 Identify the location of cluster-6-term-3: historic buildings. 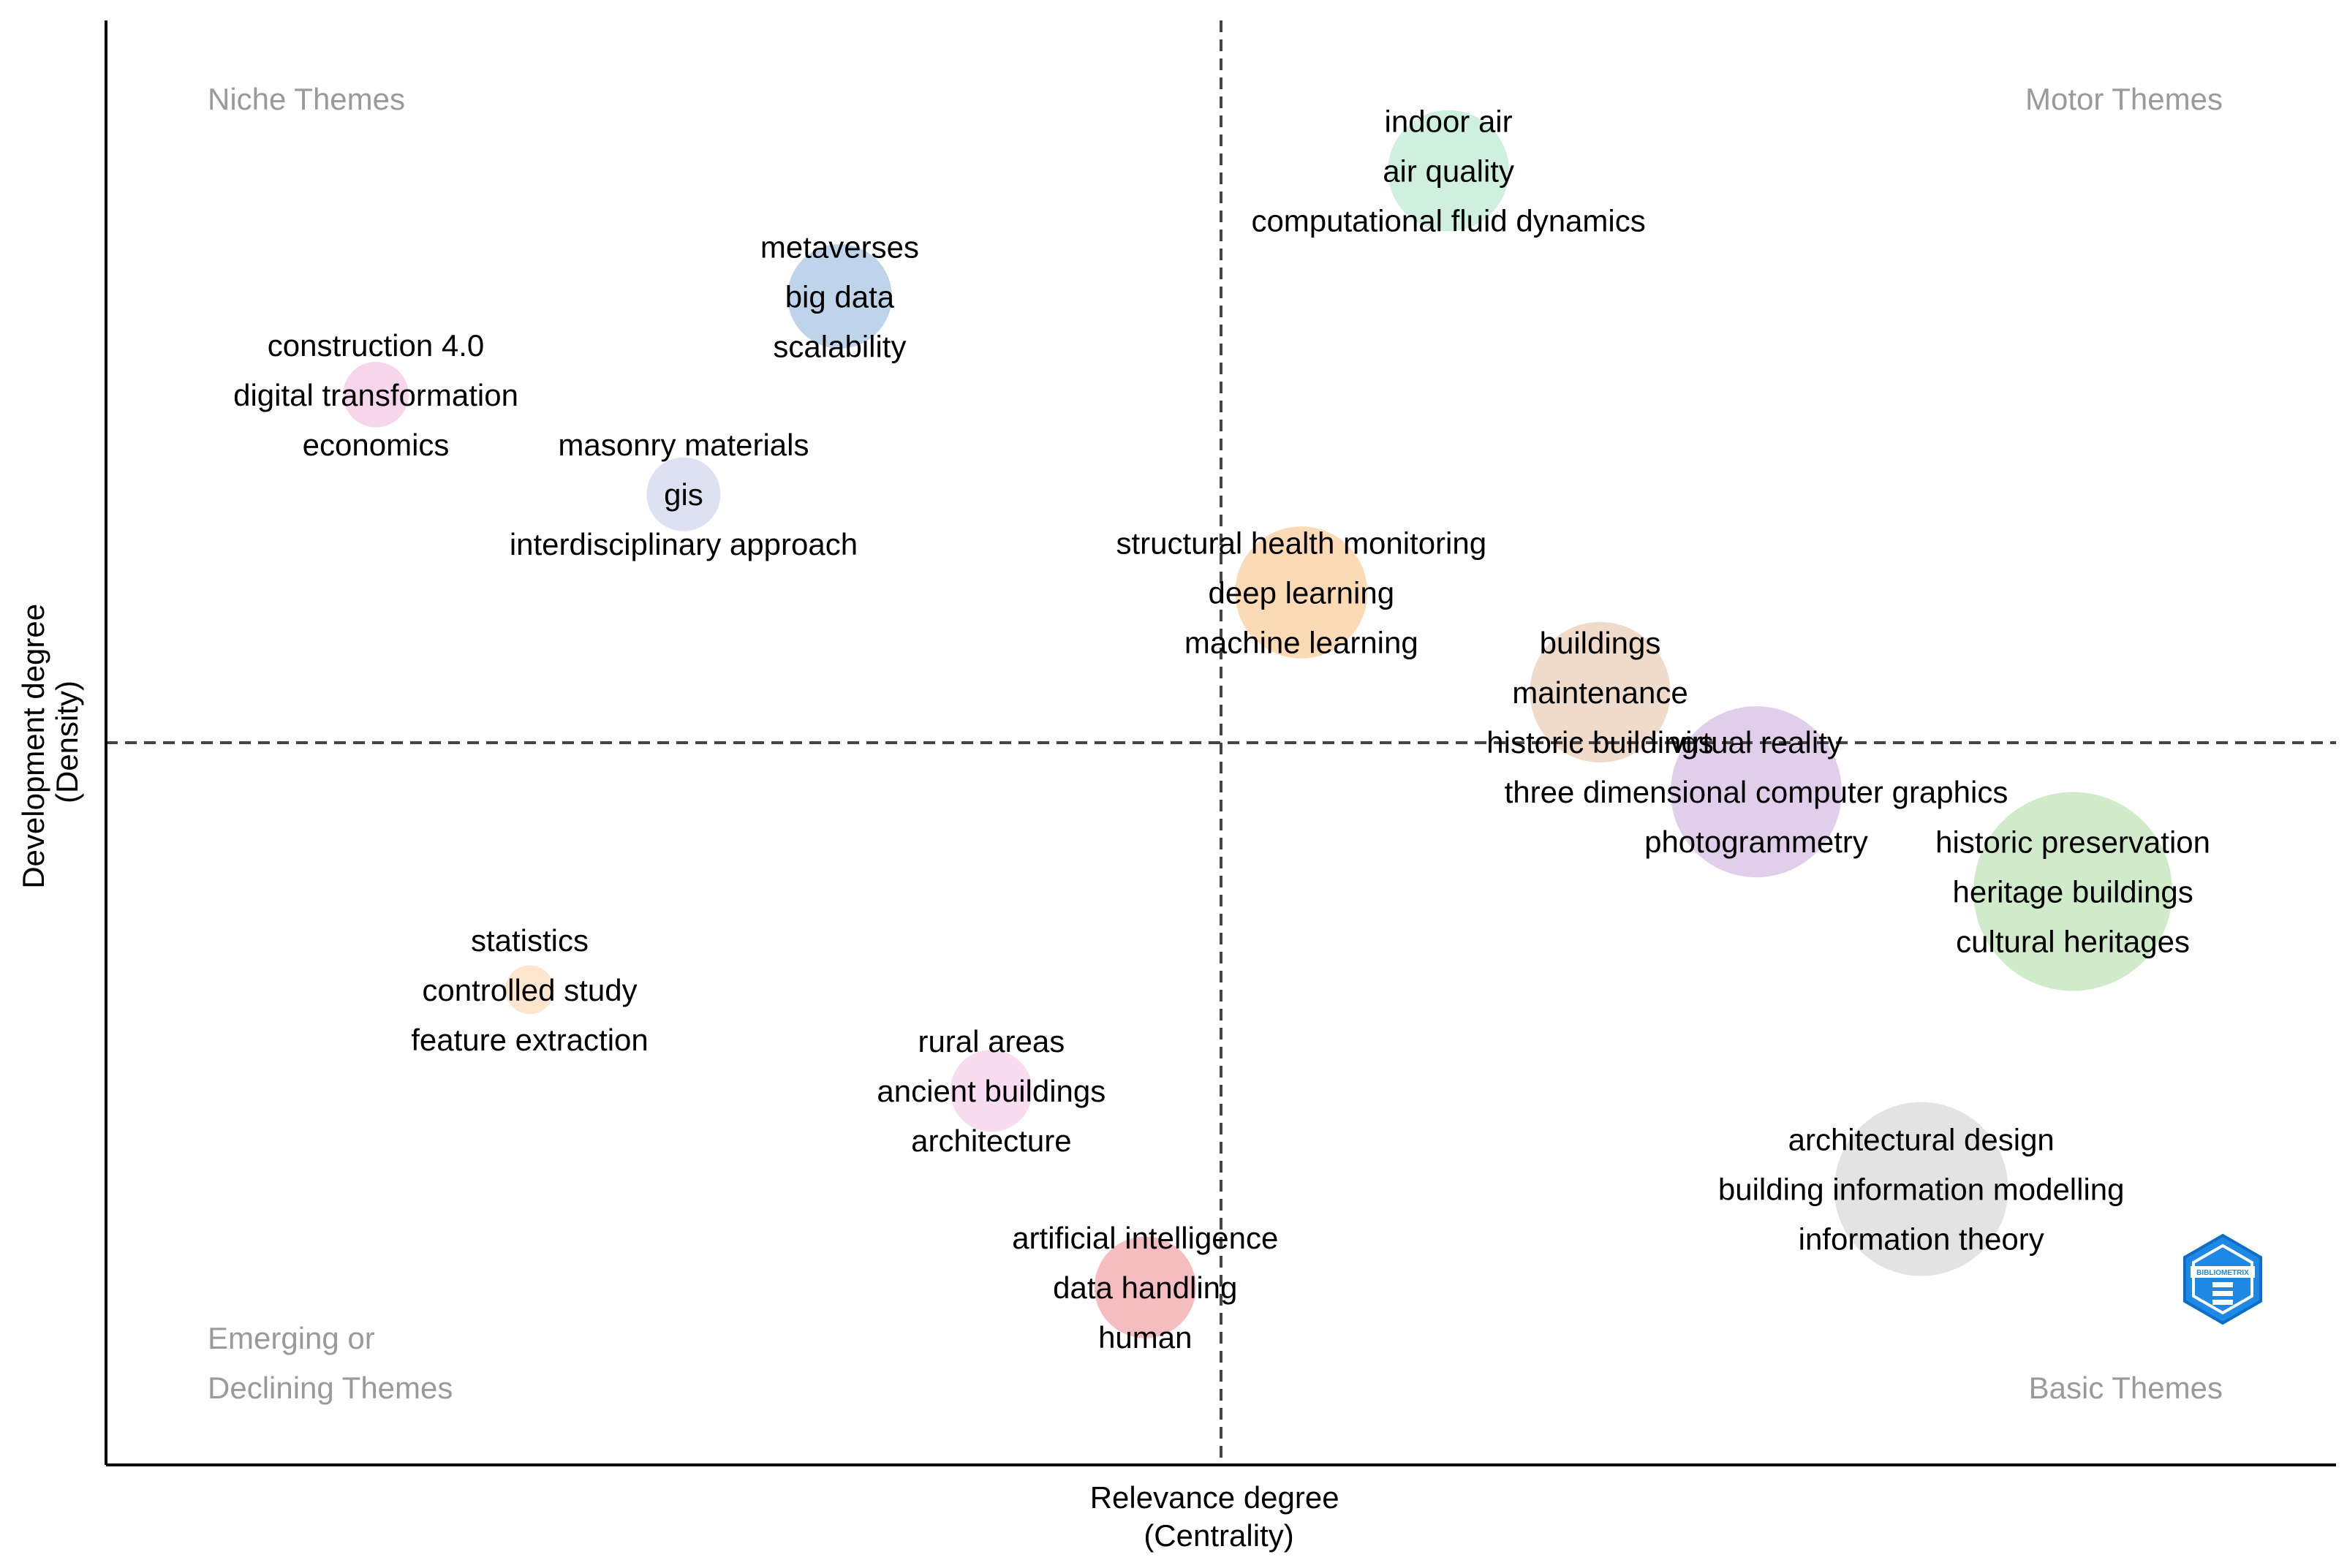
(1600, 743).